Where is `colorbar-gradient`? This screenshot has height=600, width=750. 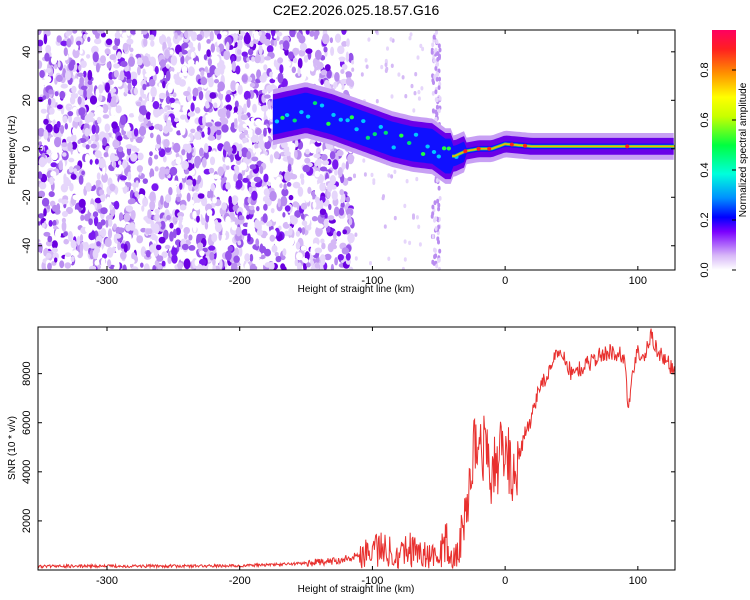
colorbar-gradient is located at coordinates (724, 150).